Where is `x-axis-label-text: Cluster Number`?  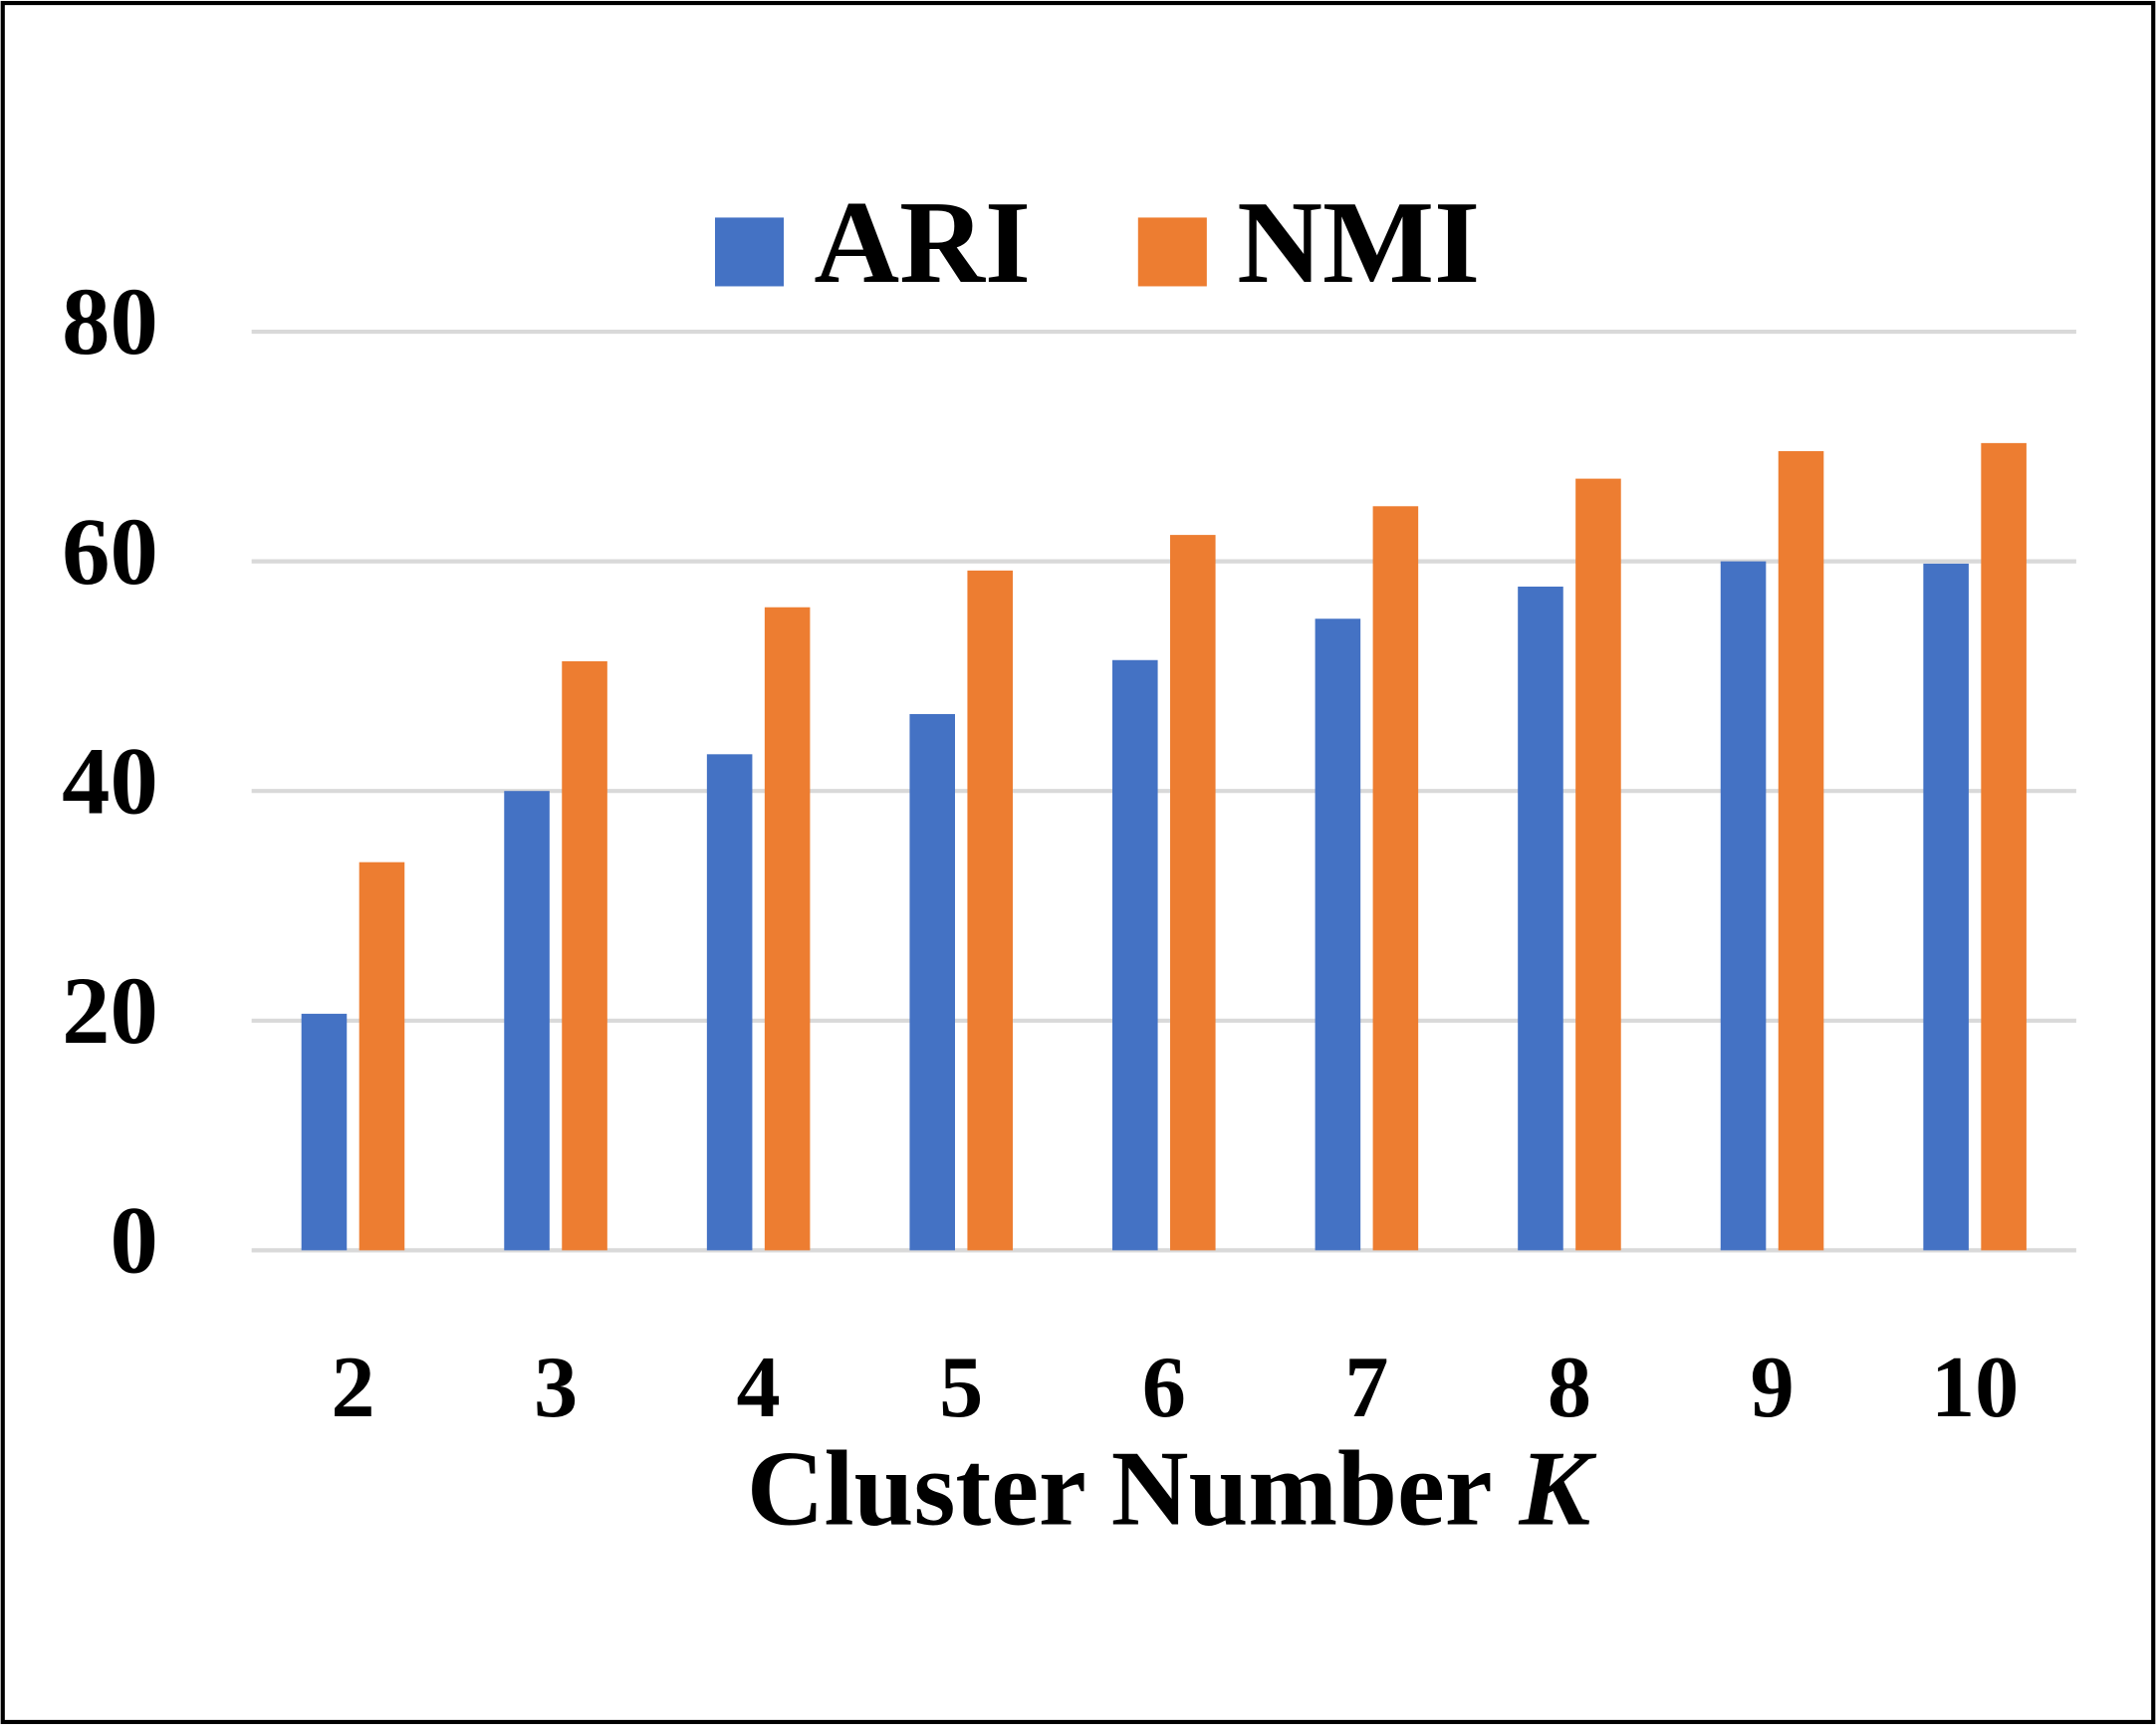 x-axis-label-text: Cluster Number is located at coordinates (1120, 1489).